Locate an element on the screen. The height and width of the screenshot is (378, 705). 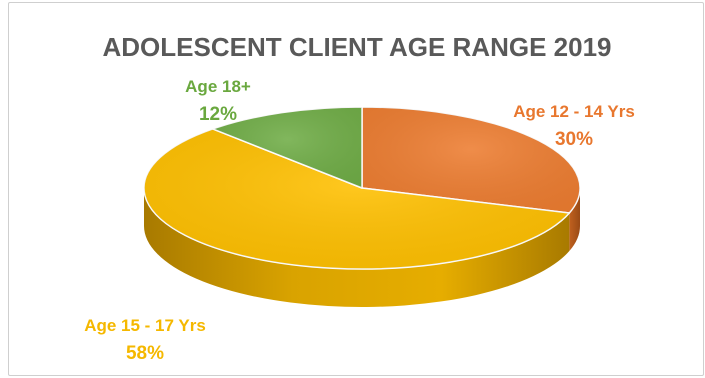
slice-percent-1: 58% is located at coordinates (145, 353).